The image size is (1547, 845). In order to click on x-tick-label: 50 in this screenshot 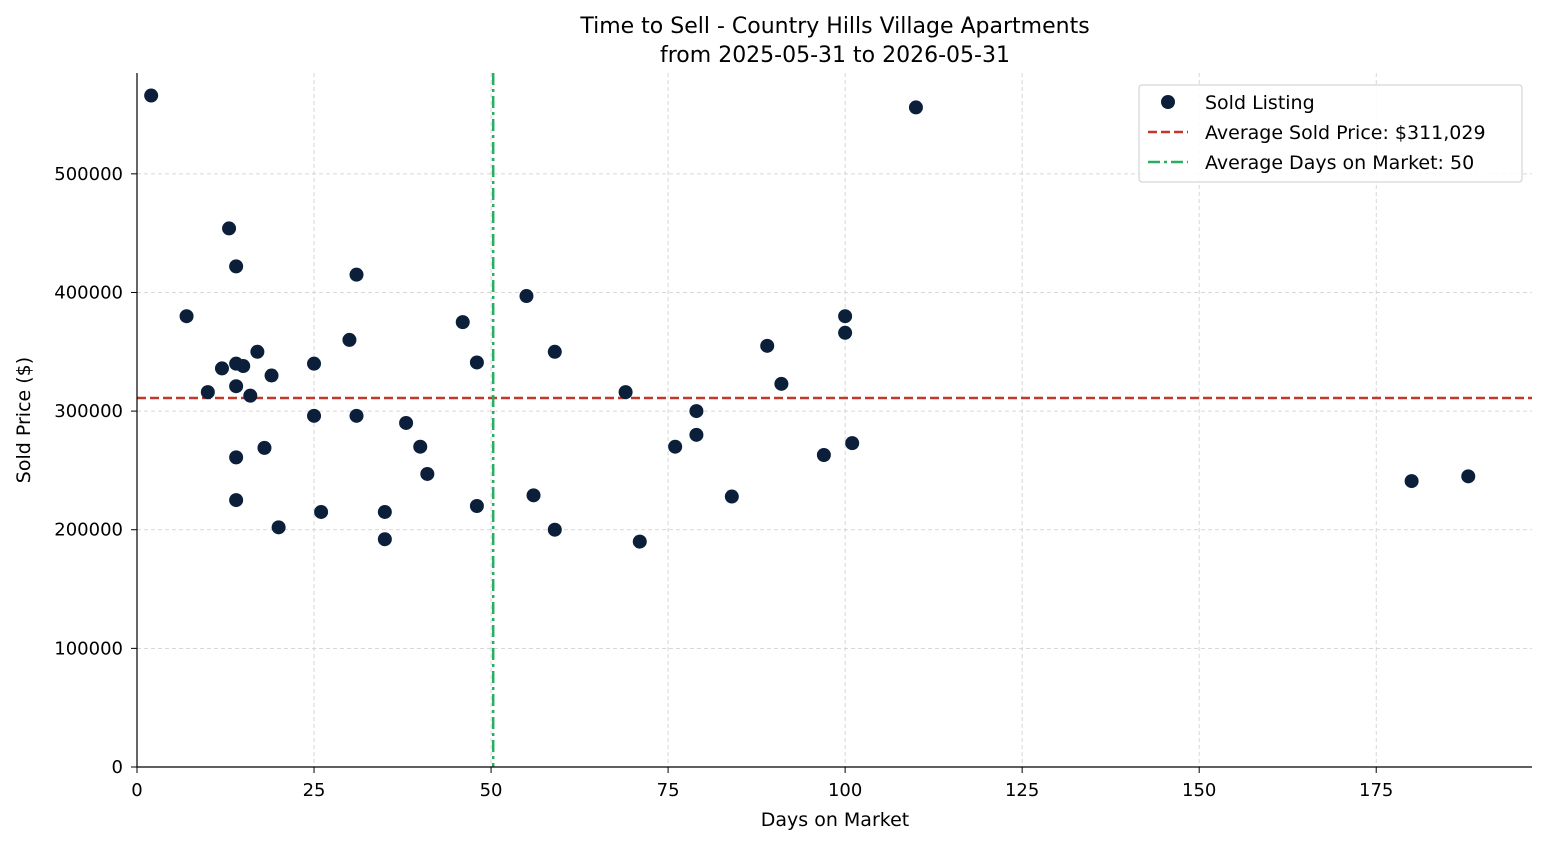, I will do `click(491, 790)`.